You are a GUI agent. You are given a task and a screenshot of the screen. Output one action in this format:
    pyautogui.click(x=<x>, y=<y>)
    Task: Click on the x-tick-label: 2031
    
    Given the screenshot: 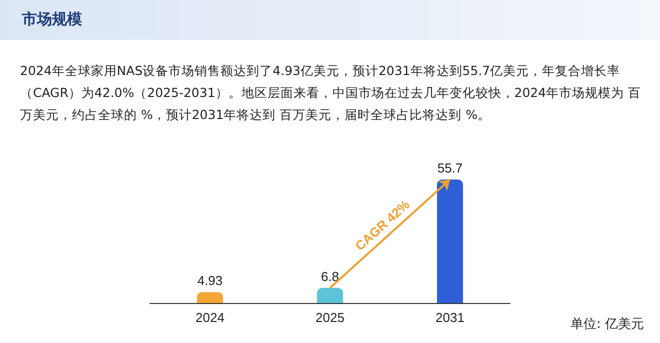 What is the action you would take?
    pyautogui.click(x=450, y=317)
    